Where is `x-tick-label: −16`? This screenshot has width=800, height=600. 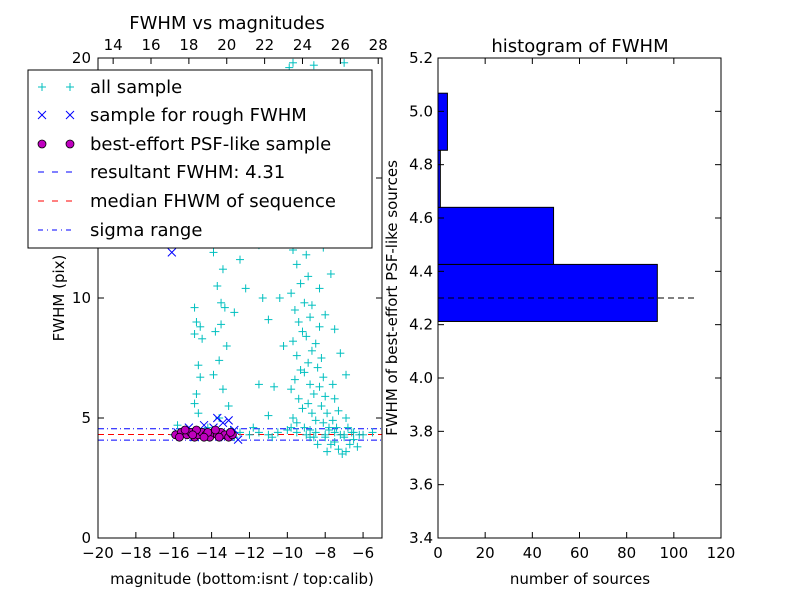
x-tick-label: −16 is located at coordinates (174, 553).